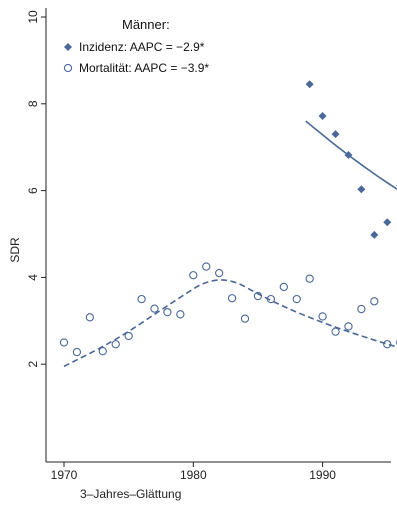 This screenshot has height=506, width=397. What do you see at coordinates (296, 299) in the screenshot?
I see `point-mortalitaet-1988` at bounding box center [296, 299].